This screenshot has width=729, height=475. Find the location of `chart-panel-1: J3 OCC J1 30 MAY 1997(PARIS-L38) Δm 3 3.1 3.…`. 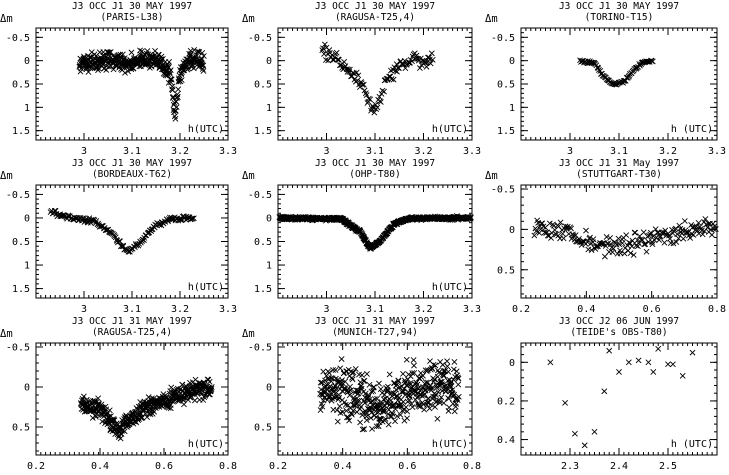

chart-panel-1: J3 OCC J1 30 MAY 1997(PARIS-L38) Δm 3 3.1 3.… is located at coordinates (118, 79).